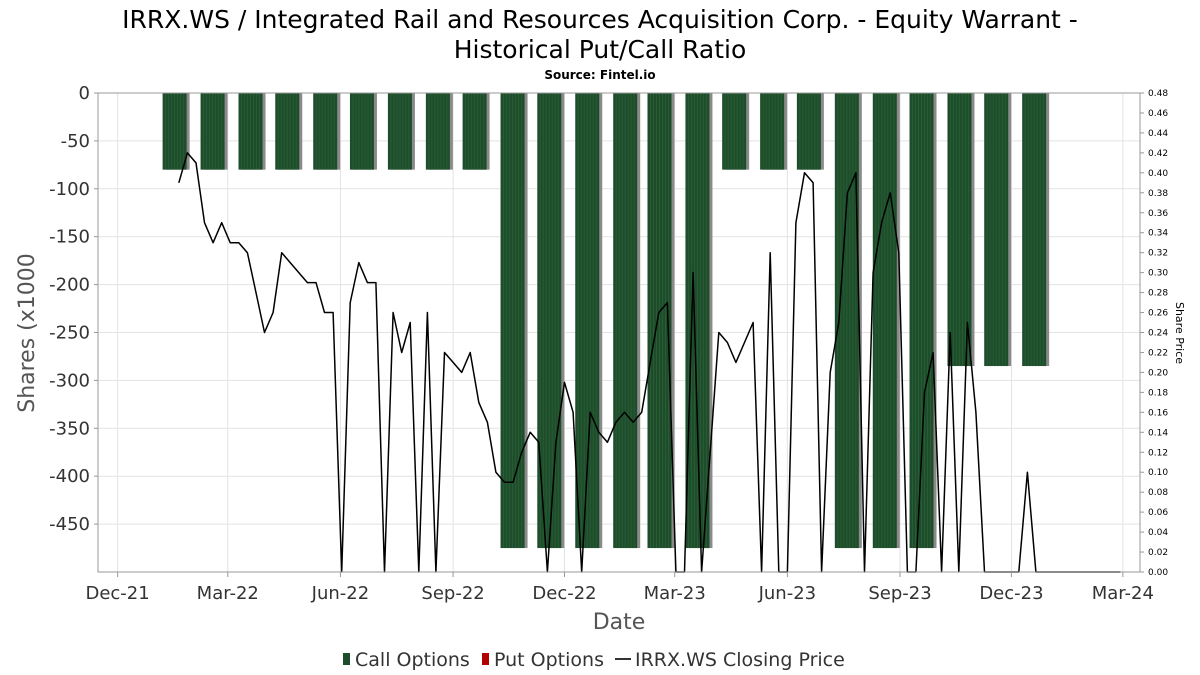 The height and width of the screenshot is (675, 1200). What do you see at coordinates (1158, 194) in the screenshot?
I see `y2-tick-label: 0.38` at bounding box center [1158, 194].